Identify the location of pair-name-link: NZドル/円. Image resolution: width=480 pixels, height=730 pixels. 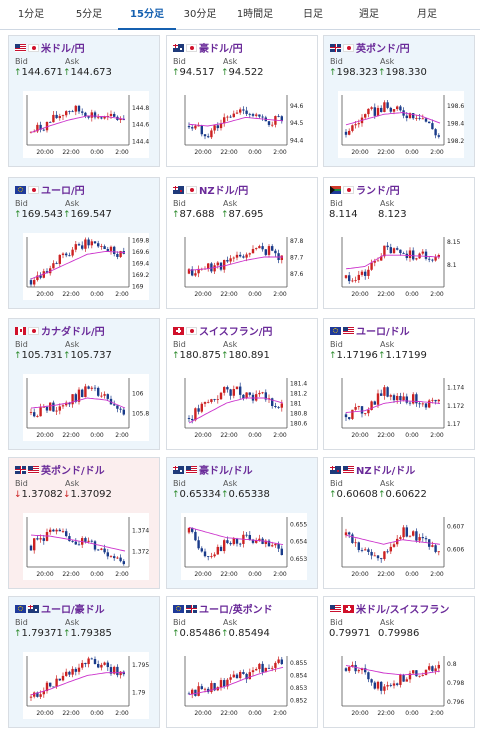
(224, 191).